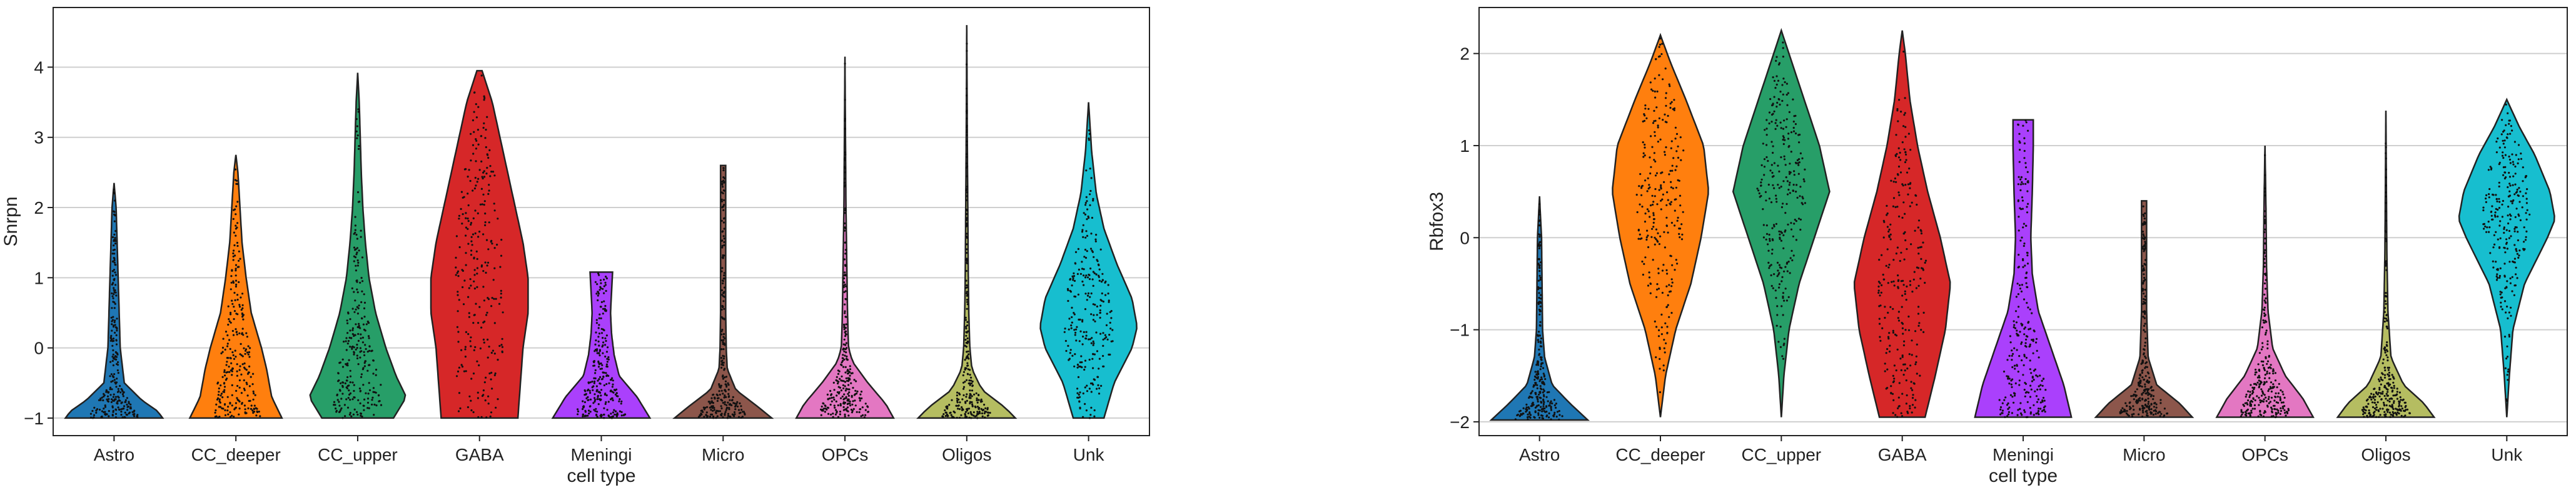  What do you see at coordinates (39, 67) in the screenshot?
I see `y-tick-label: 4` at bounding box center [39, 67].